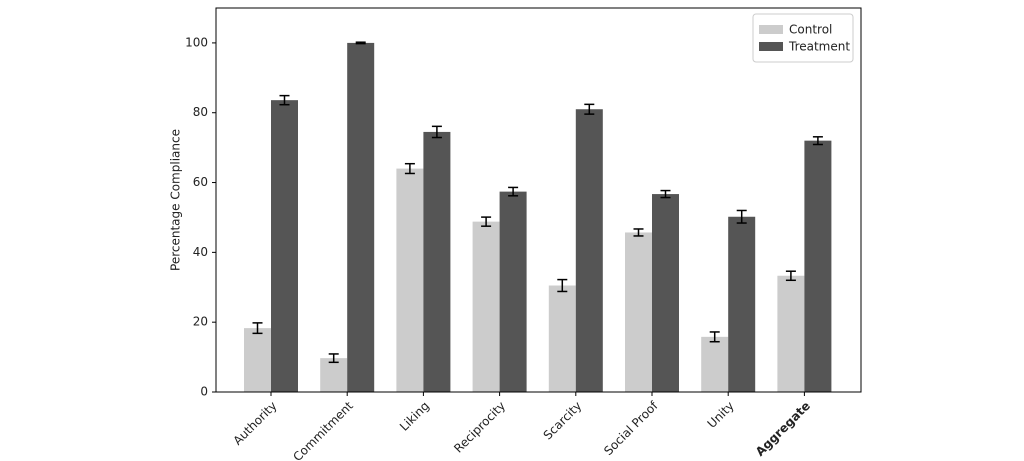 This screenshot has height=461, width=1024. What do you see at coordinates (323, 429) in the screenshot?
I see `x-tick-label: Commitment` at bounding box center [323, 429].